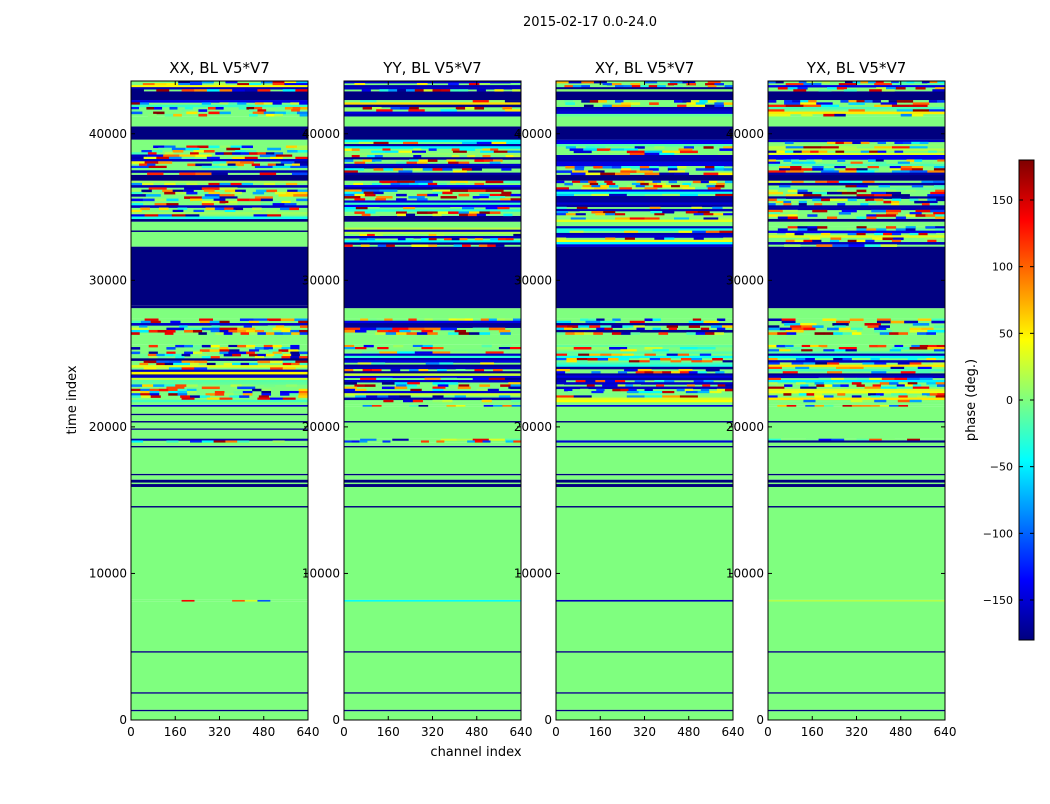 This screenshot has height=804, width=1050. I want to click on x-axis-label: channel index, so click(475, 752).